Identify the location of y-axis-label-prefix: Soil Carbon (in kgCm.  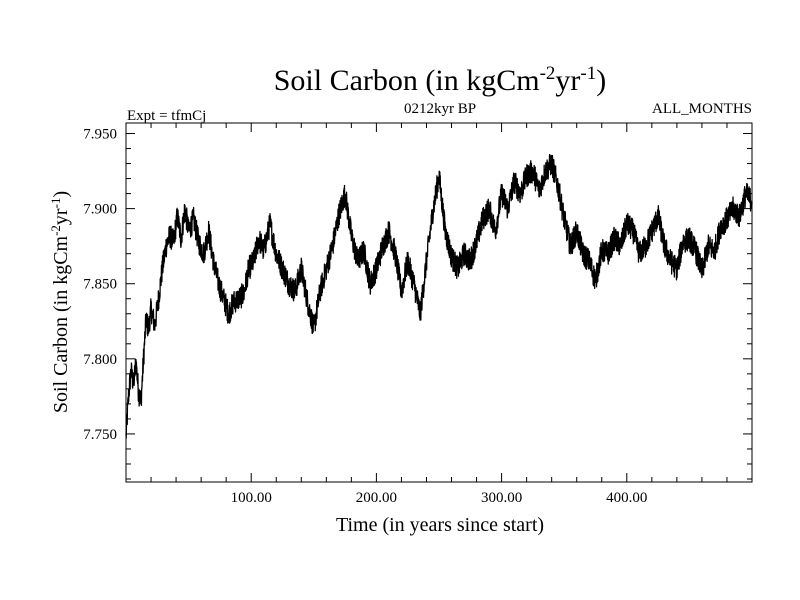
(61, 324).